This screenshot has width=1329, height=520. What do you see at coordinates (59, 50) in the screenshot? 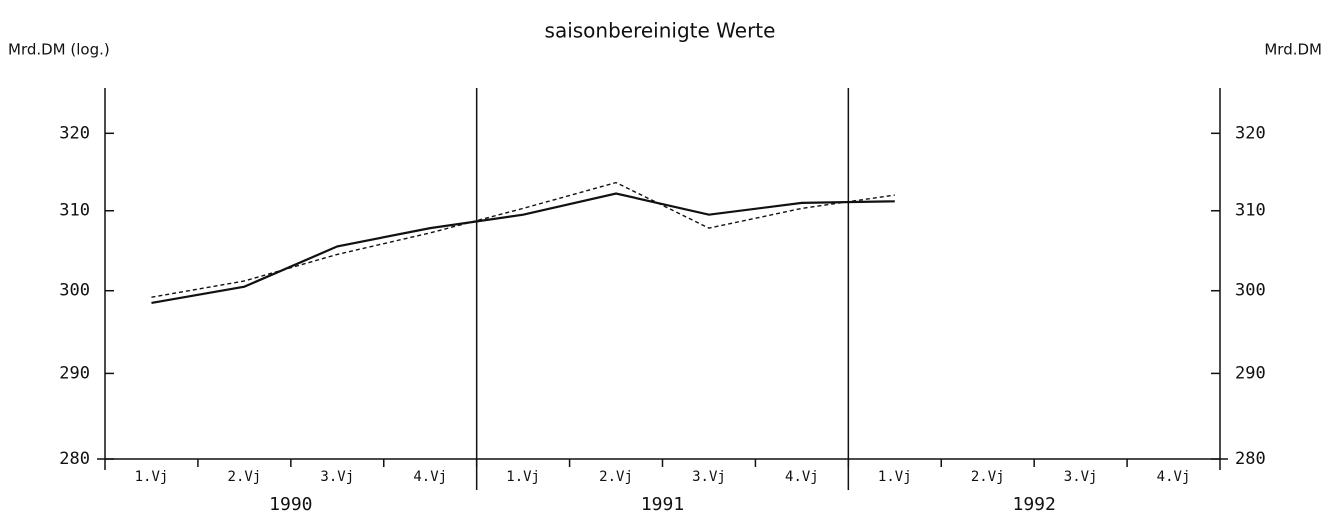
I see `y-axis-label: Mrd.DM (log.)` at bounding box center [59, 50].